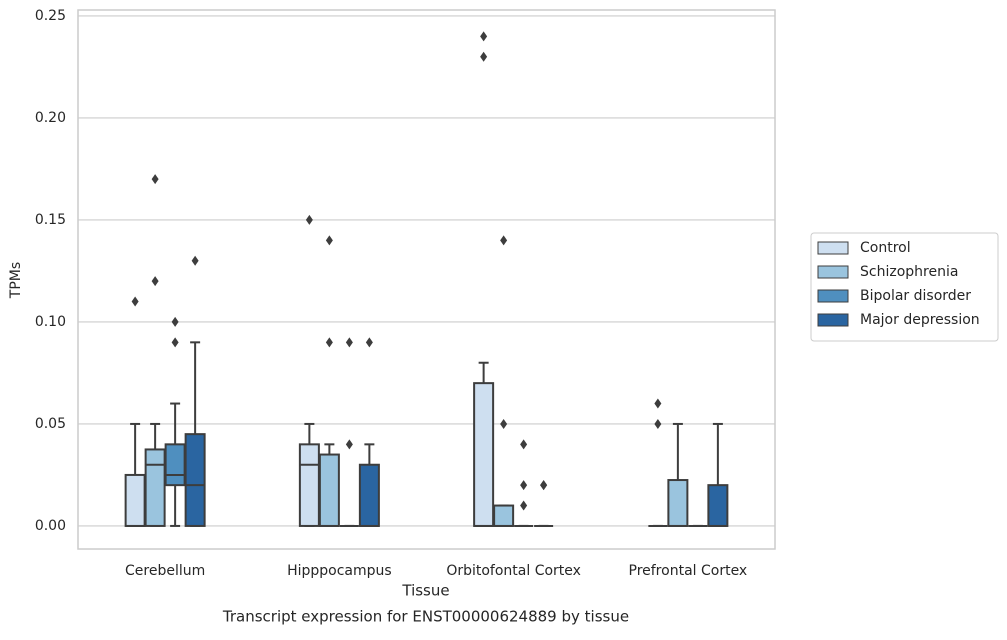  I want to click on legend-frame, so click(904, 287).